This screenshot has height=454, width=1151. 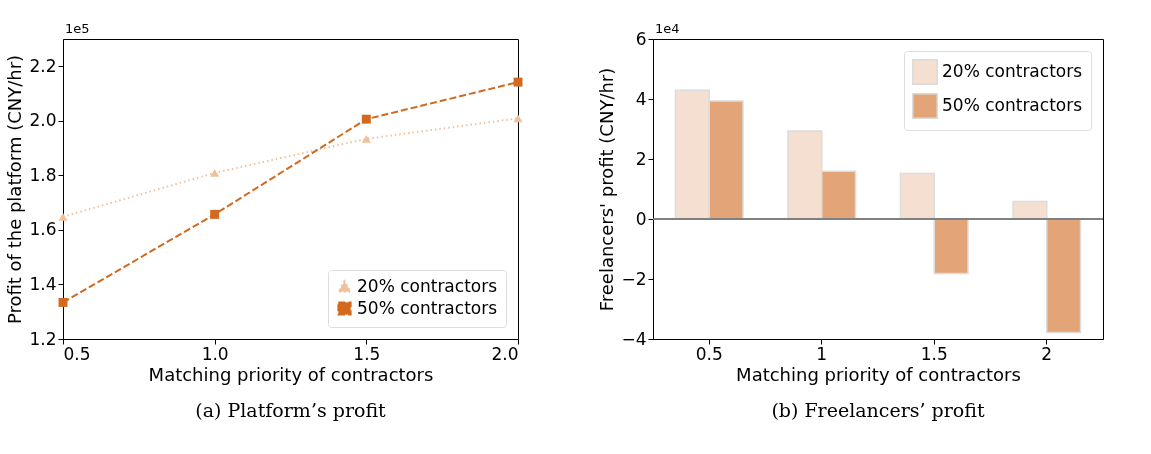 I want to click on x-tick-label: 1.0, so click(x=215, y=353).